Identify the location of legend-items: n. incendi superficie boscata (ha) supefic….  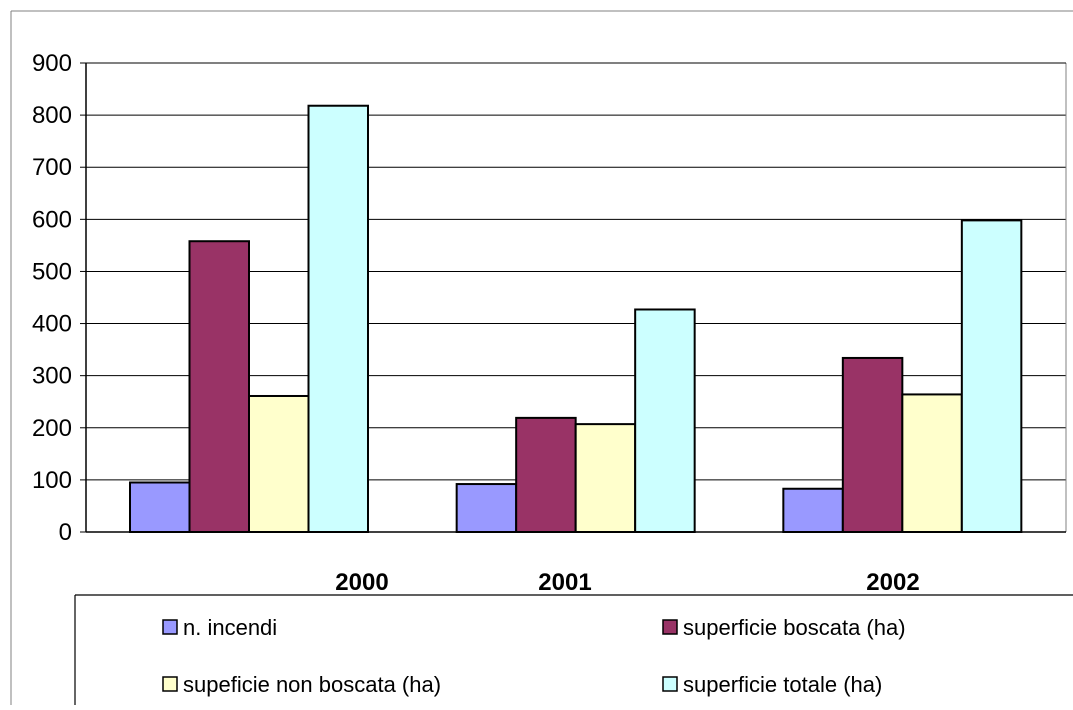
(534, 656).